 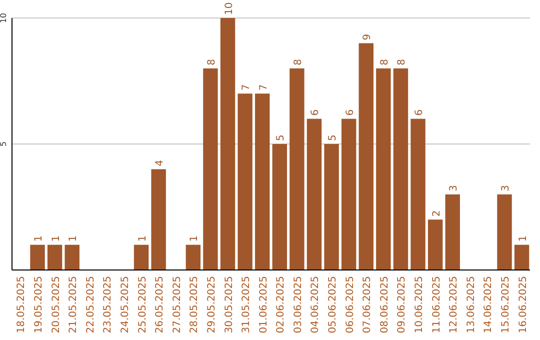 I want to click on x-tick-label: 29.05.2025, so click(x=212, y=305).